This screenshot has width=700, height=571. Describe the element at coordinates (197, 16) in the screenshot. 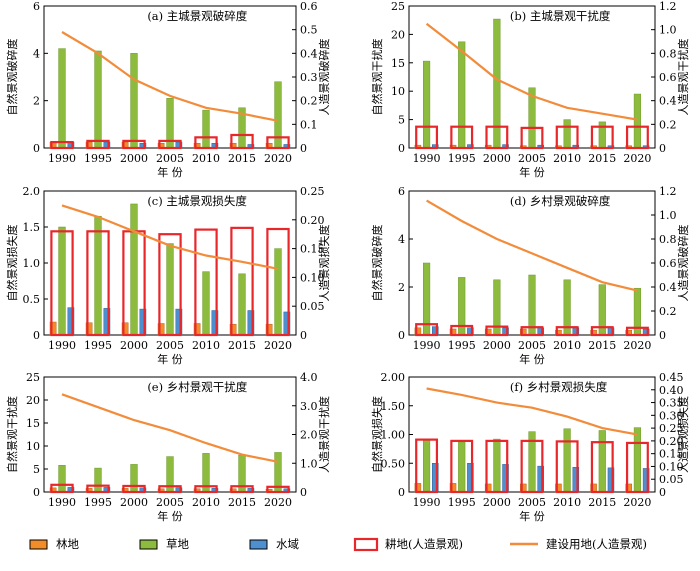

I see `panel-title: (a) 主城景观破碎度` at that location.